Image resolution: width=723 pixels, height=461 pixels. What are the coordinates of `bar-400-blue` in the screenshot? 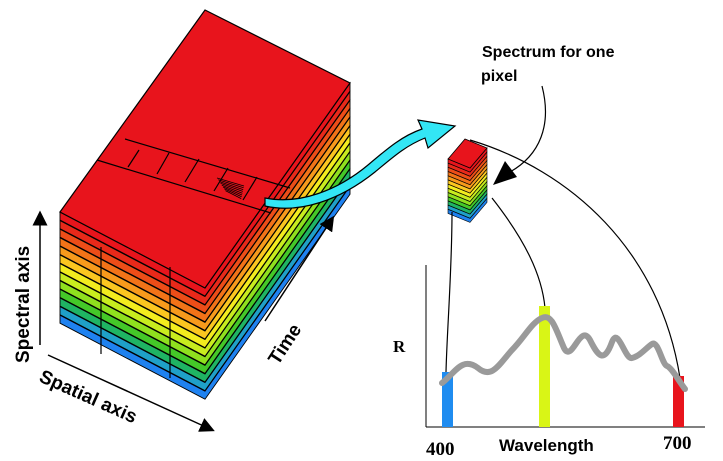 It's located at (447, 399).